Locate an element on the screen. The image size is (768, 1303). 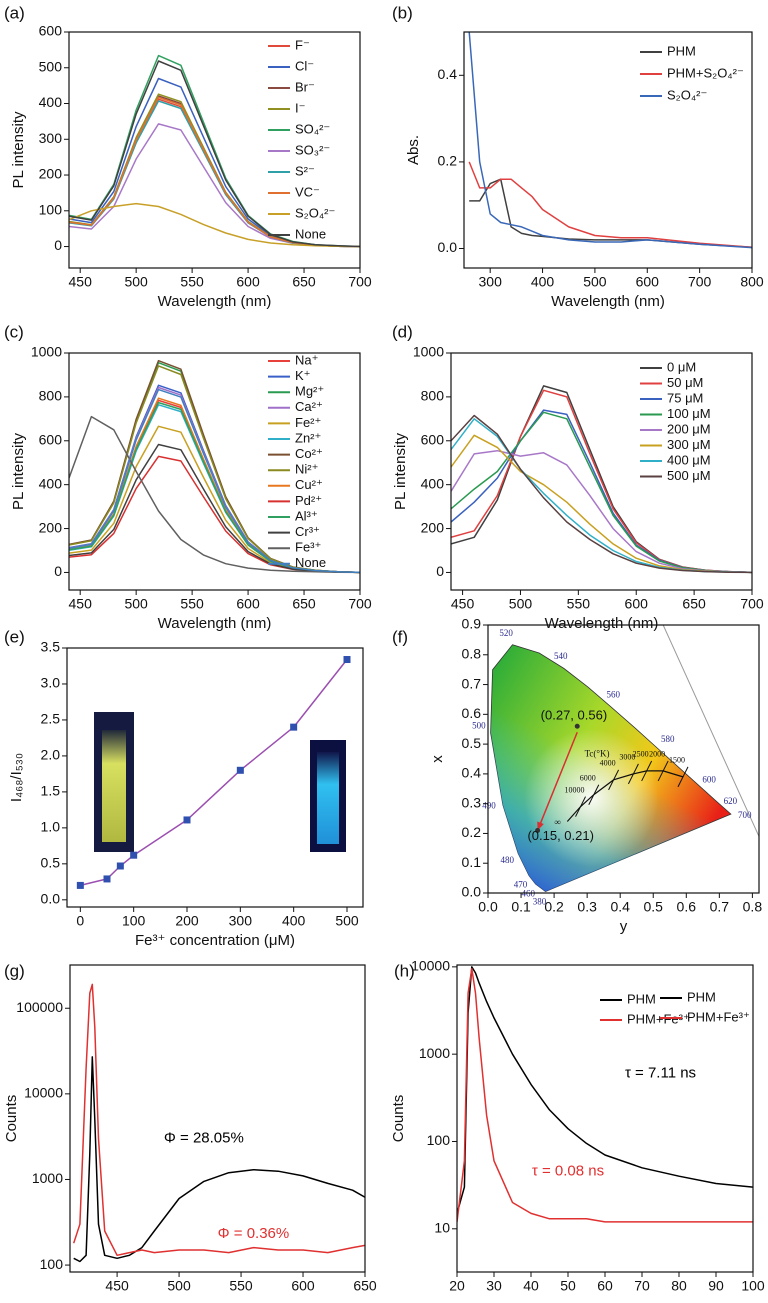
y-tick-label: 1.5 is located at coordinates (51, 791).